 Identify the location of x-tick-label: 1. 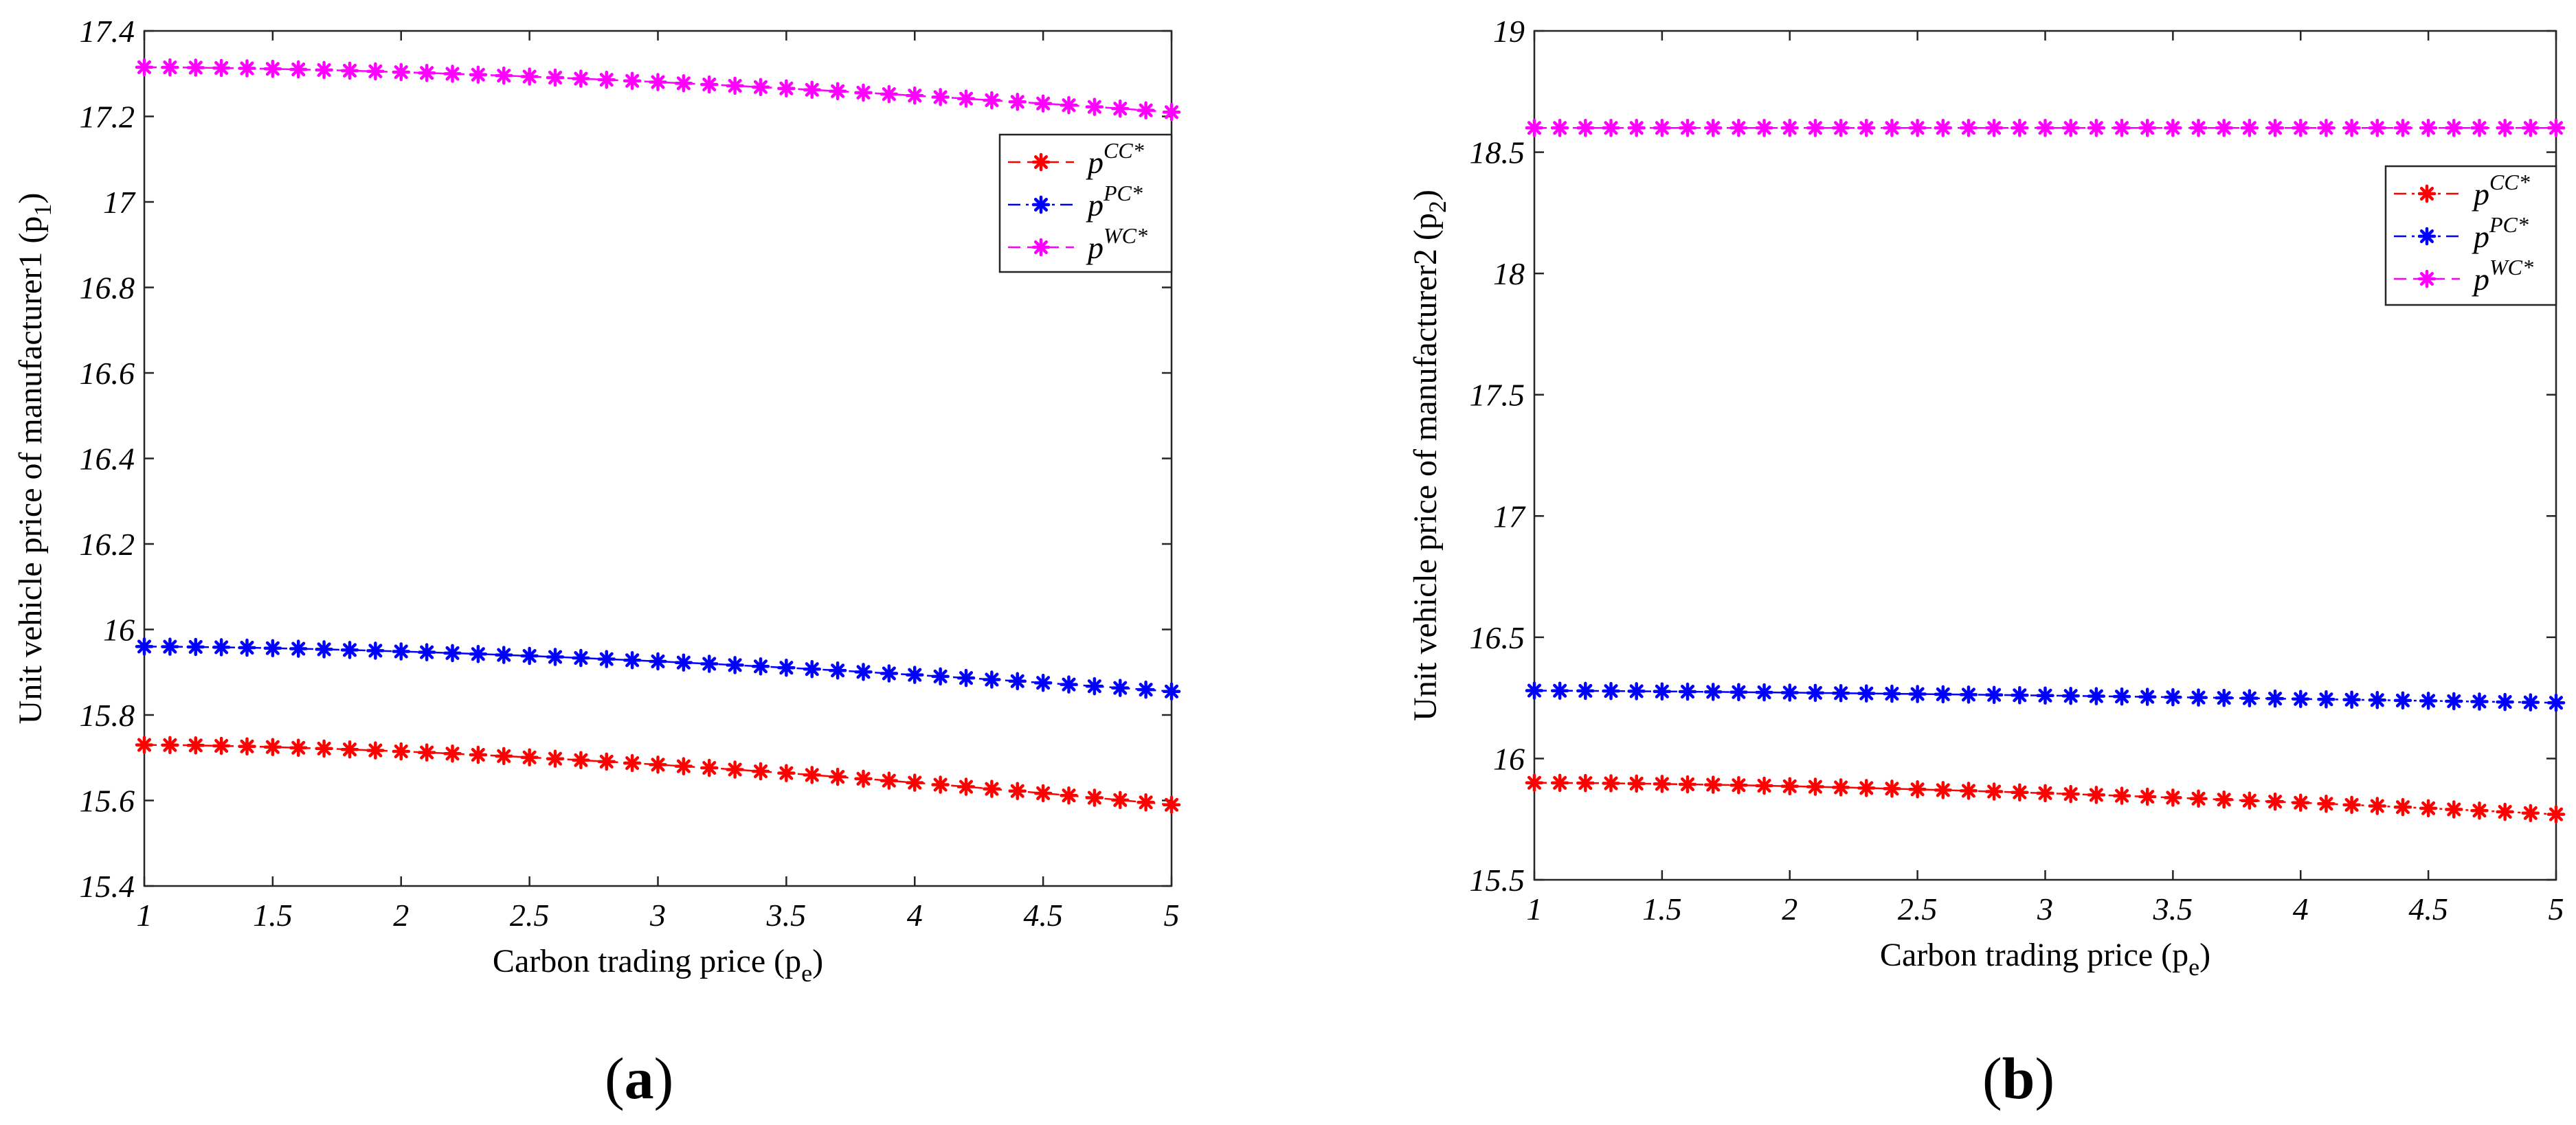
(1535, 909).